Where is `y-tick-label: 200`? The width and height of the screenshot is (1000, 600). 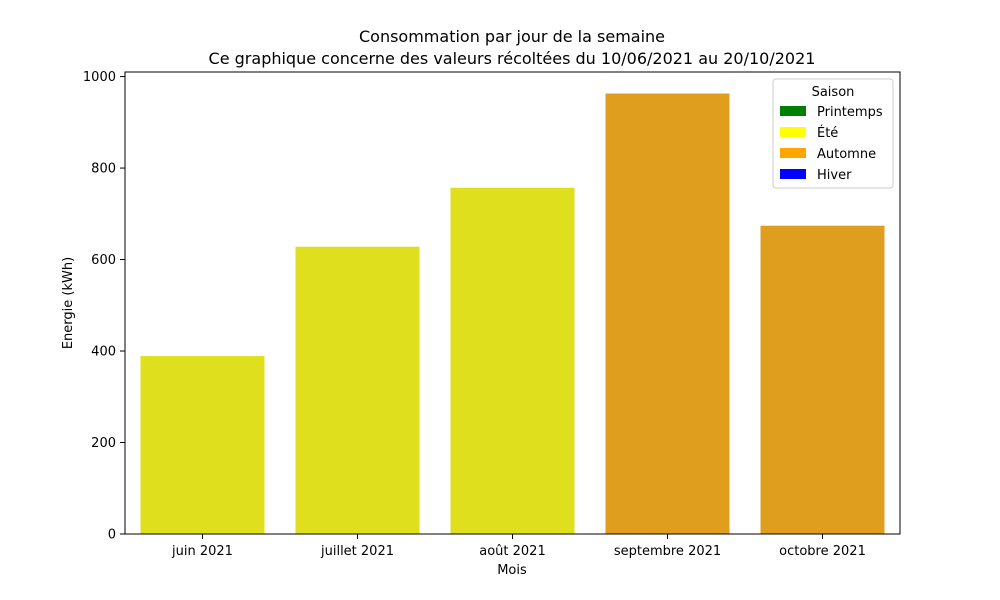
y-tick-label: 200 is located at coordinates (103, 443).